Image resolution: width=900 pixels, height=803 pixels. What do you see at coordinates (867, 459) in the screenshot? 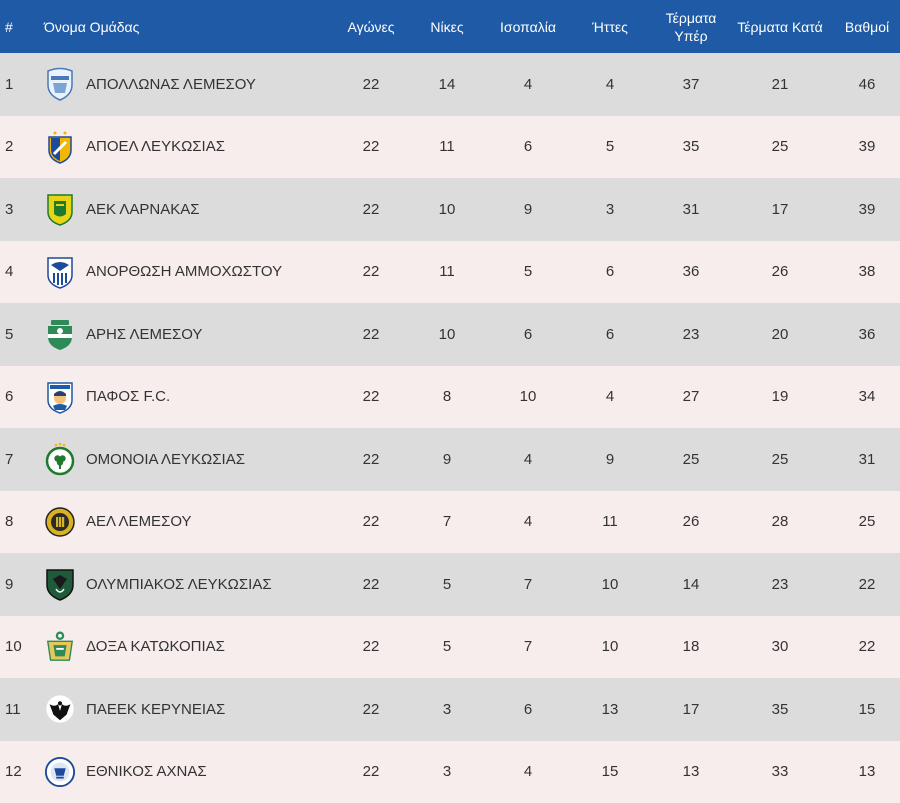
I see `points-cell: 31` at bounding box center [867, 459].